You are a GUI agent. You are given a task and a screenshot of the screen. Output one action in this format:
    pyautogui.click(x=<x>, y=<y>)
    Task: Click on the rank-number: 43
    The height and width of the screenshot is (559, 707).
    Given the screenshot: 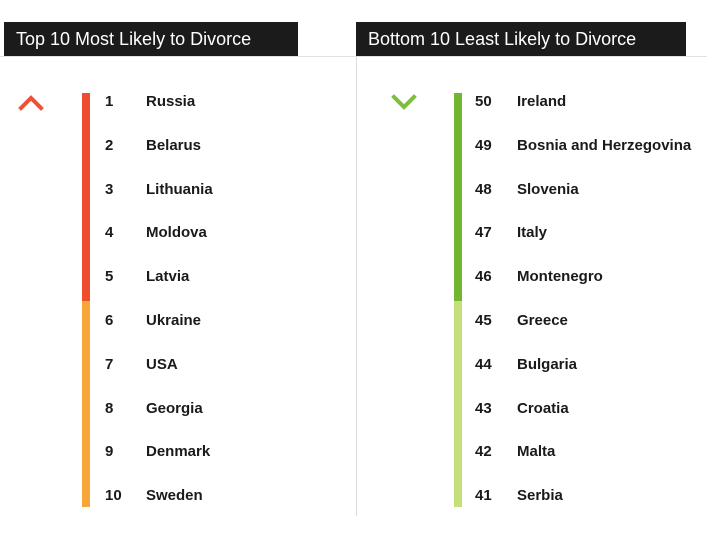 What is the action you would take?
    pyautogui.click(x=483, y=408)
    